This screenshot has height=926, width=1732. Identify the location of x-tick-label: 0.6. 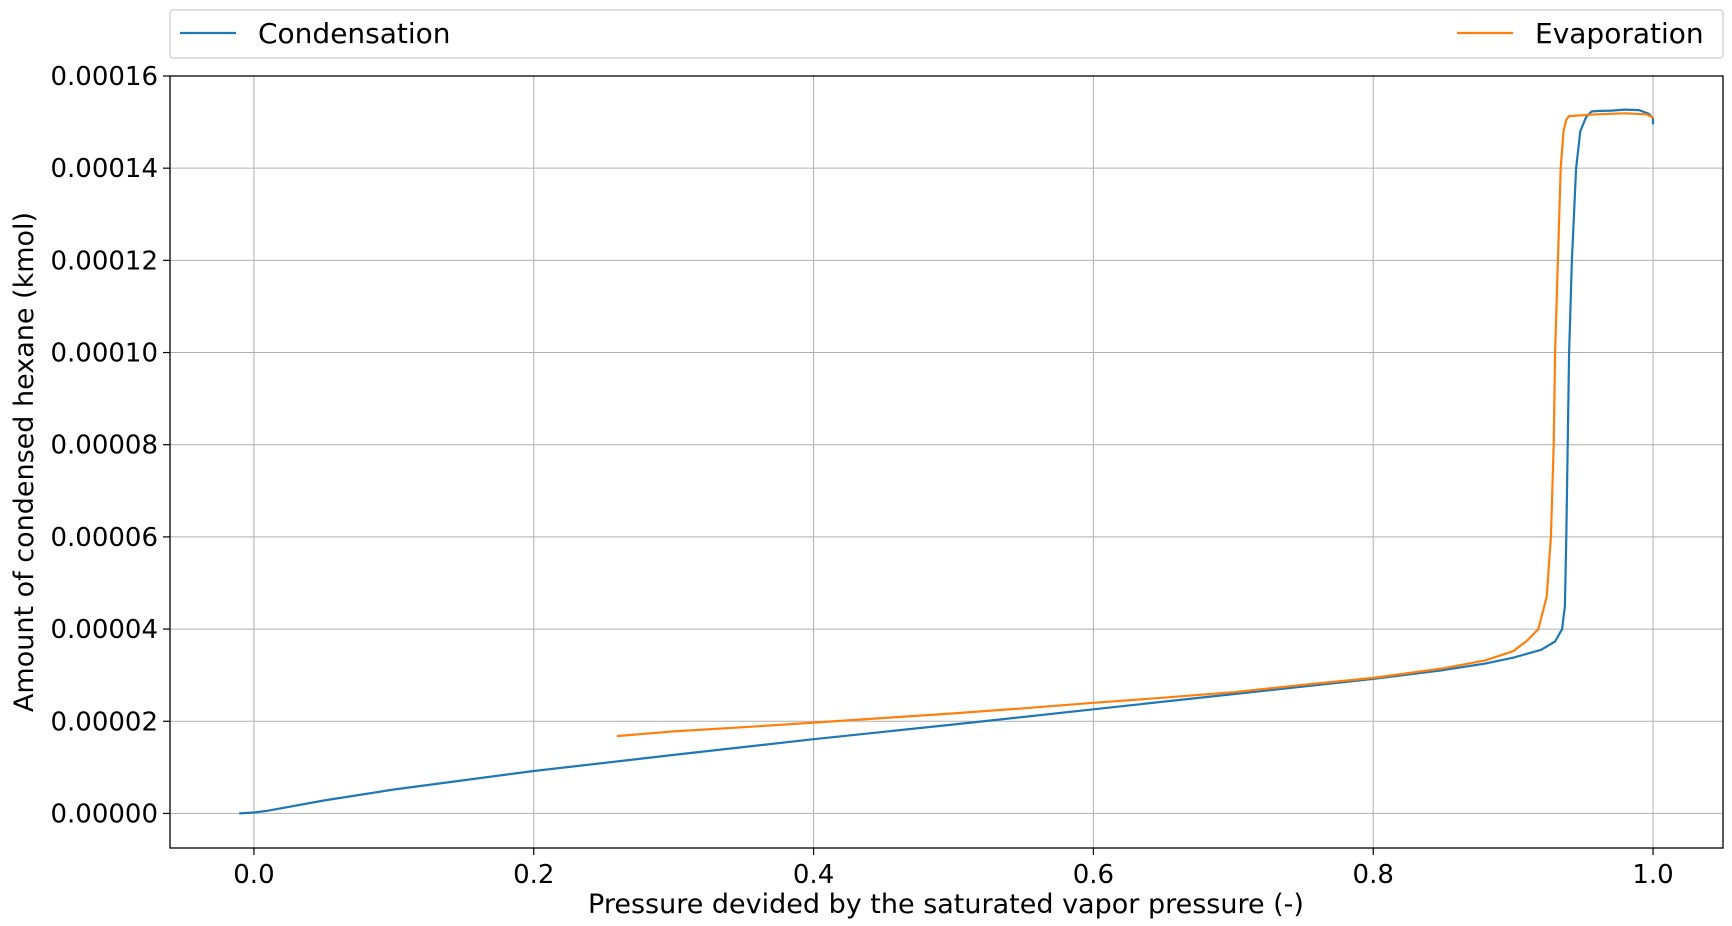
(1093, 875).